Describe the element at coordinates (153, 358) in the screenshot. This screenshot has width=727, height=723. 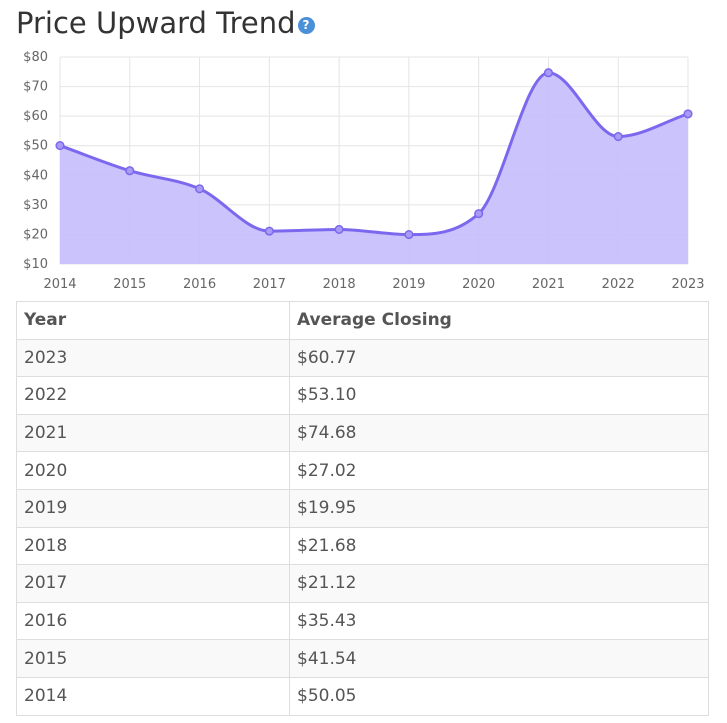
I see `year-cell: 2023` at that location.